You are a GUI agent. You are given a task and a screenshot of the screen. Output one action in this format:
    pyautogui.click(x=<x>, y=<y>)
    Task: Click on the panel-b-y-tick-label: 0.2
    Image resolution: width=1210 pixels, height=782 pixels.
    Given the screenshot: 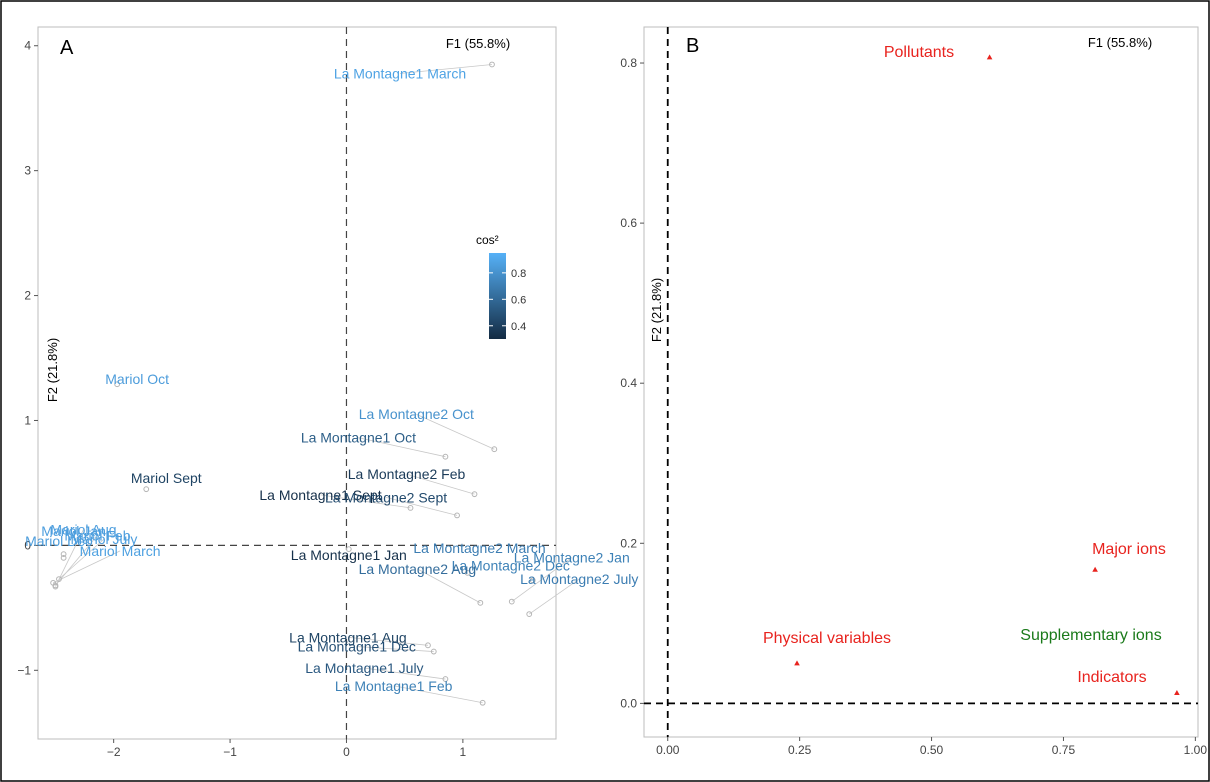 What is the action you would take?
    pyautogui.click(x=628, y=543)
    